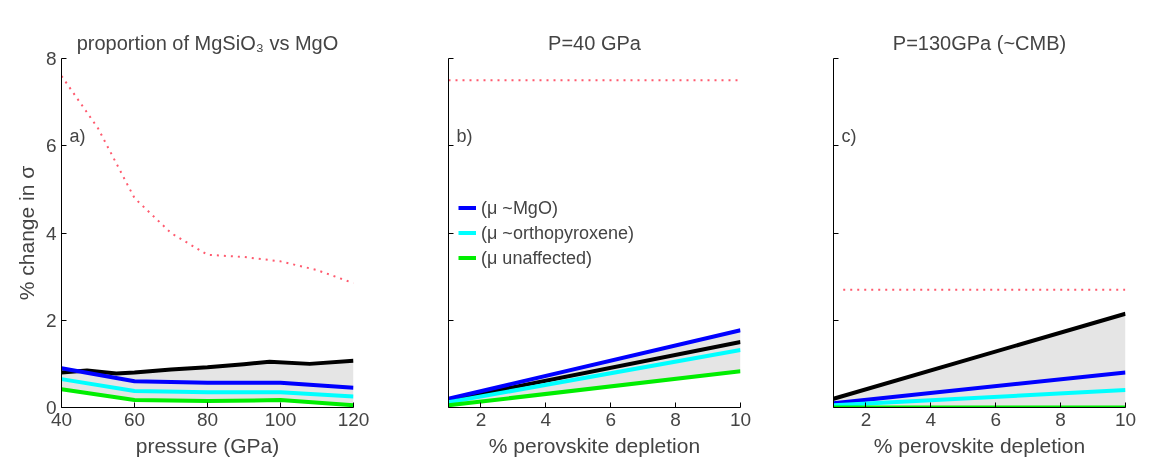 This screenshot has width=1151, height=476. Describe the element at coordinates (207, 42) in the screenshot. I see `chart-title: proportion of MgSiO₃ vs MgO` at that location.